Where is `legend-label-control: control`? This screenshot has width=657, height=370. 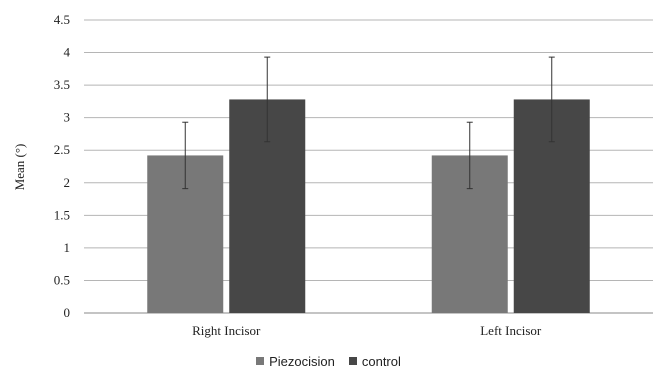 legend-label-control: control is located at coordinates (381, 361).